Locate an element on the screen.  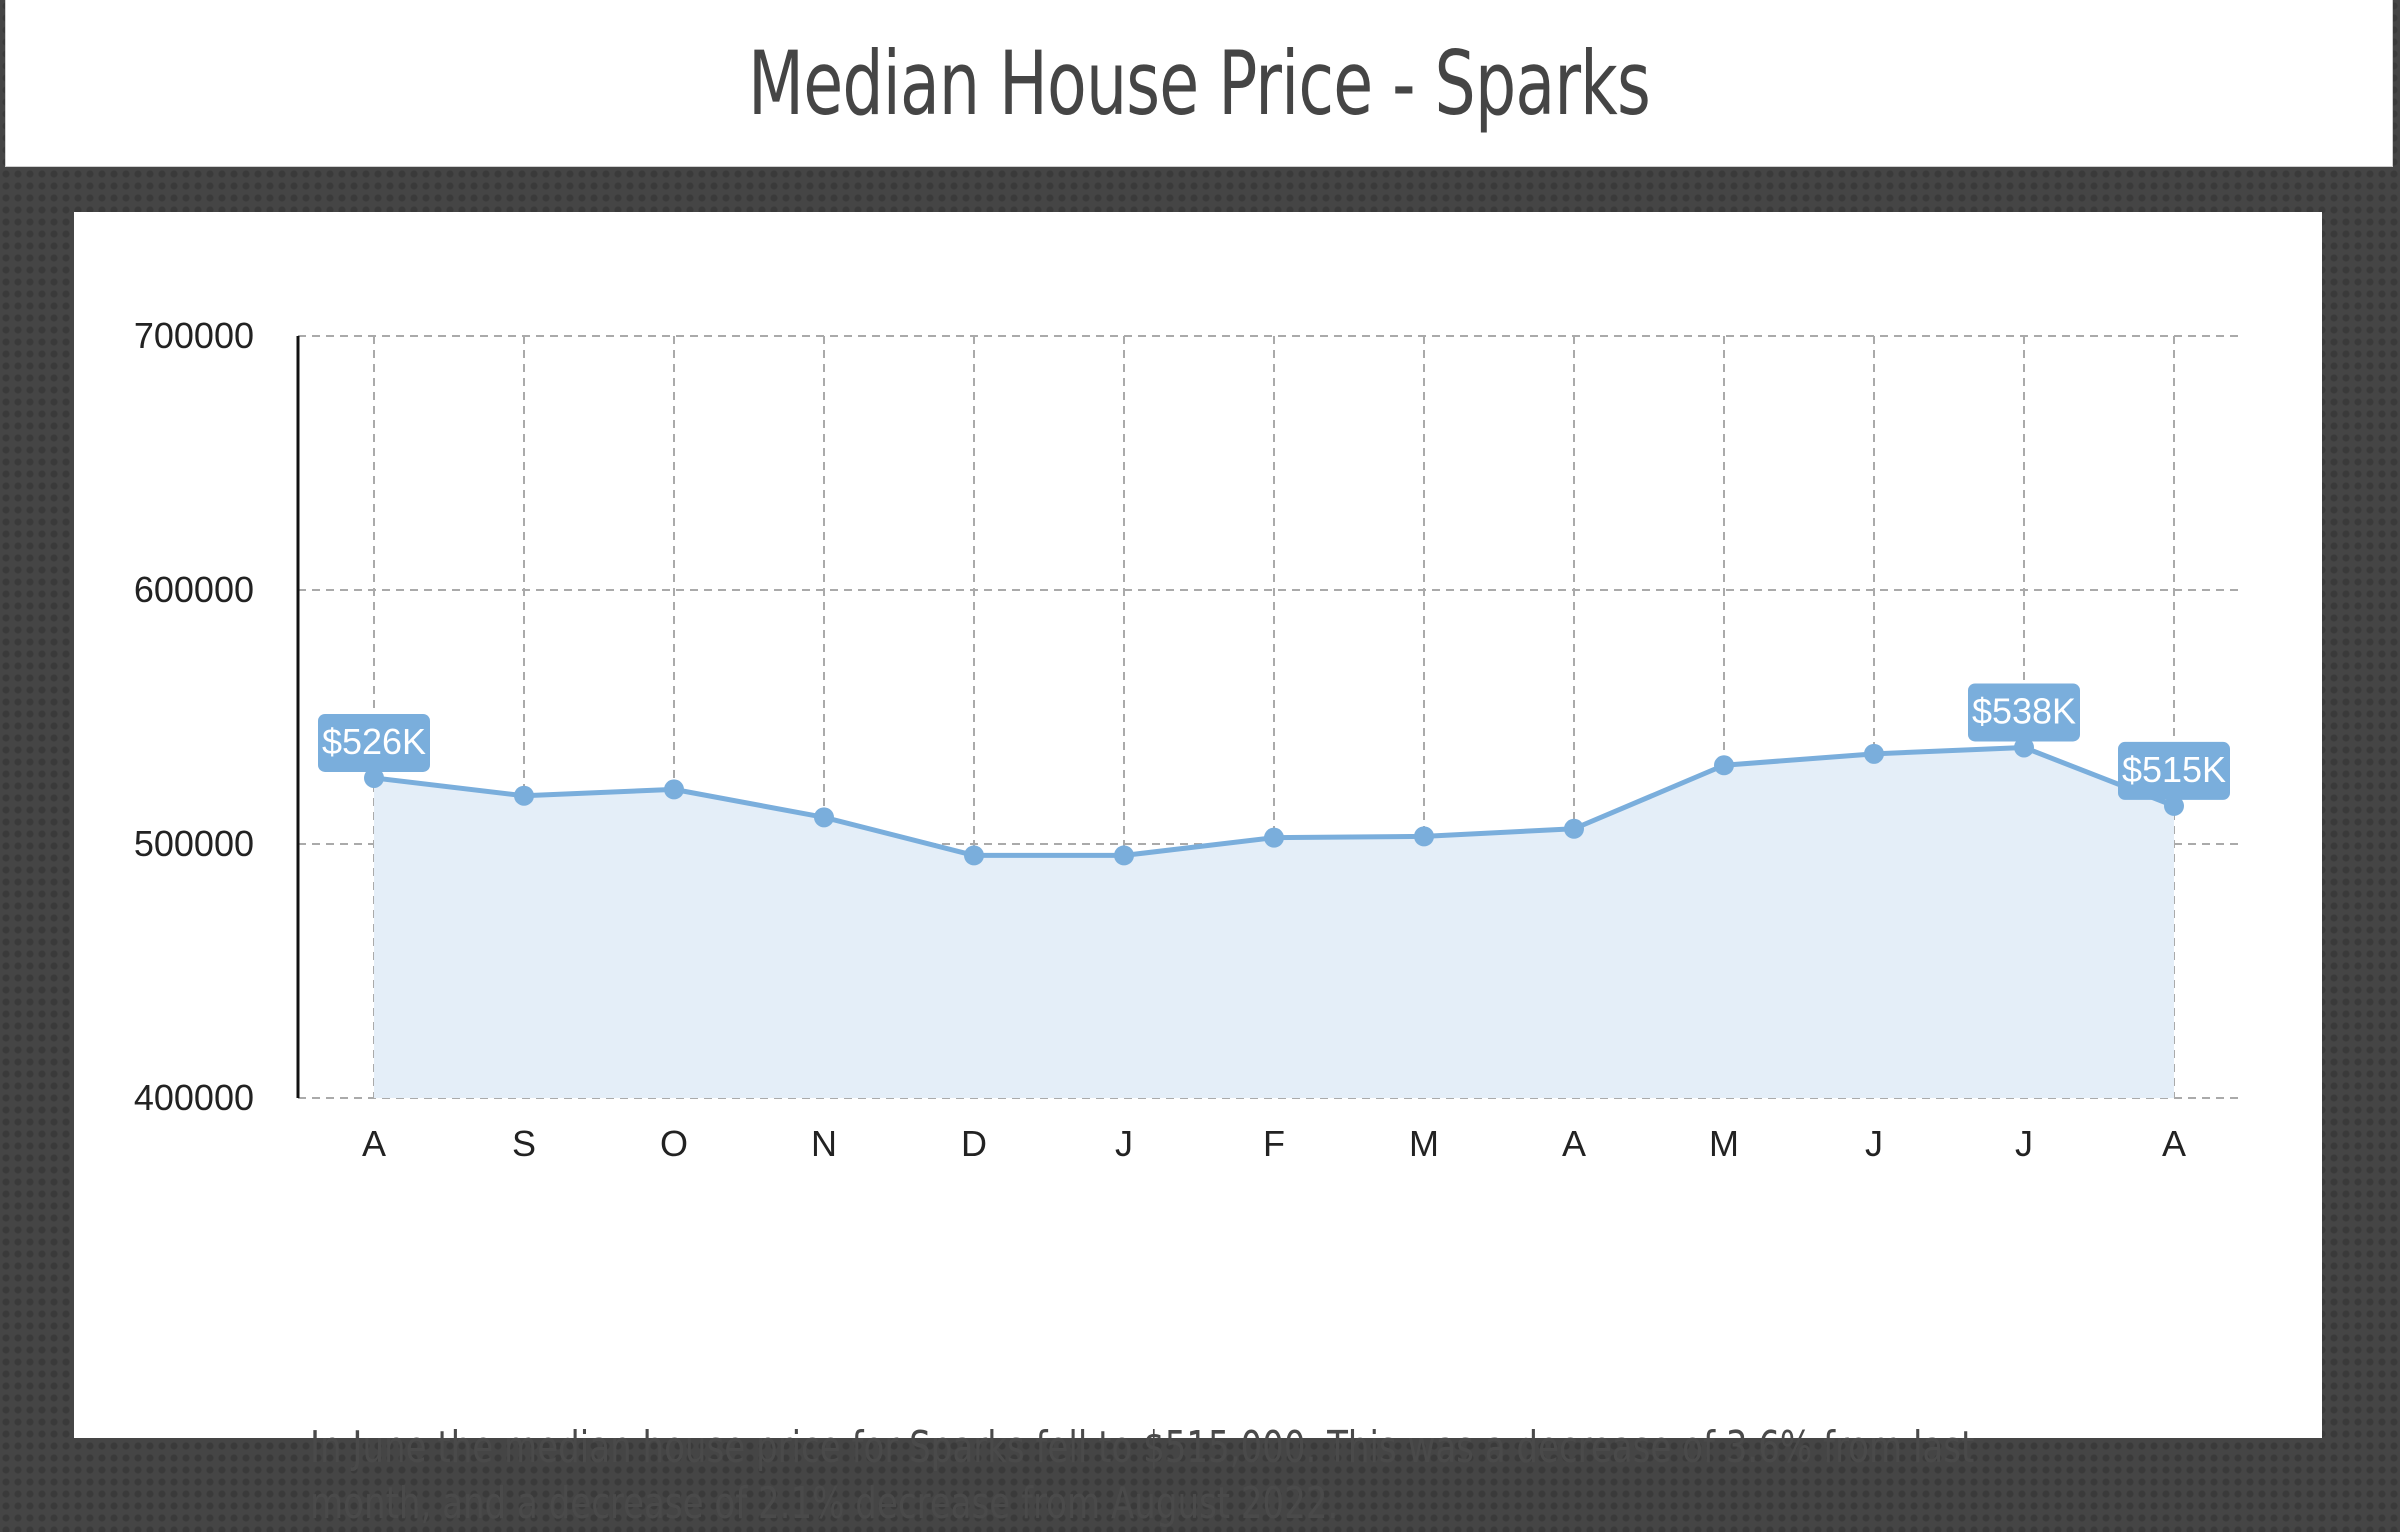
data-label: $538K is located at coordinates (2024, 710).